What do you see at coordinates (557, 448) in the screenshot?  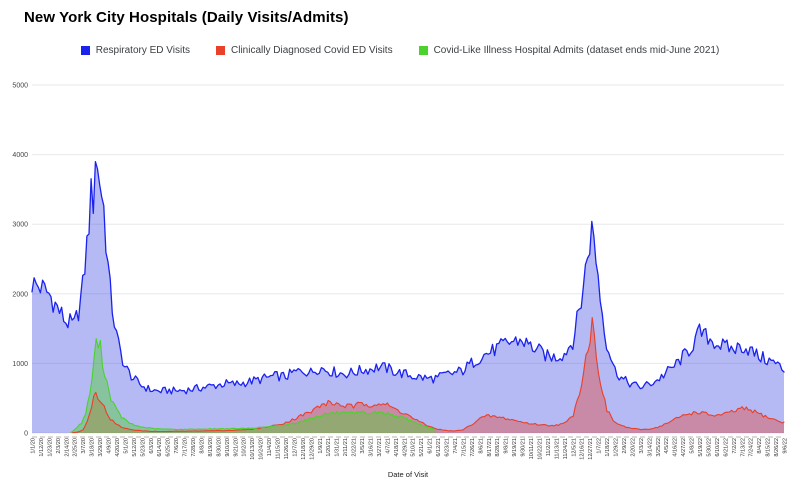 I see `x-tick-label: 11/13/21` at bounding box center [557, 448].